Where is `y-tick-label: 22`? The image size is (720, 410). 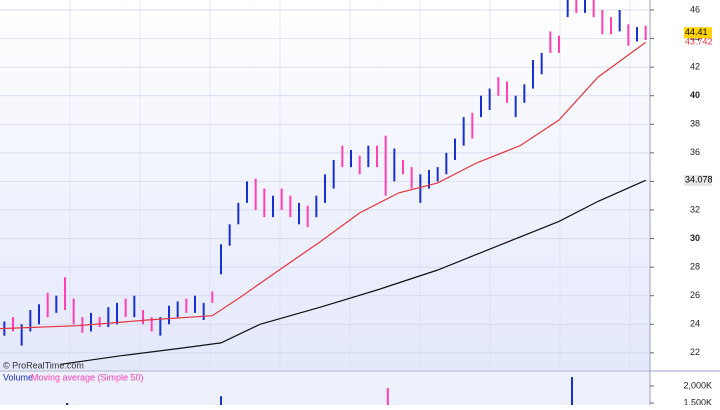
y-tick-label: 22 is located at coordinates (695, 352).